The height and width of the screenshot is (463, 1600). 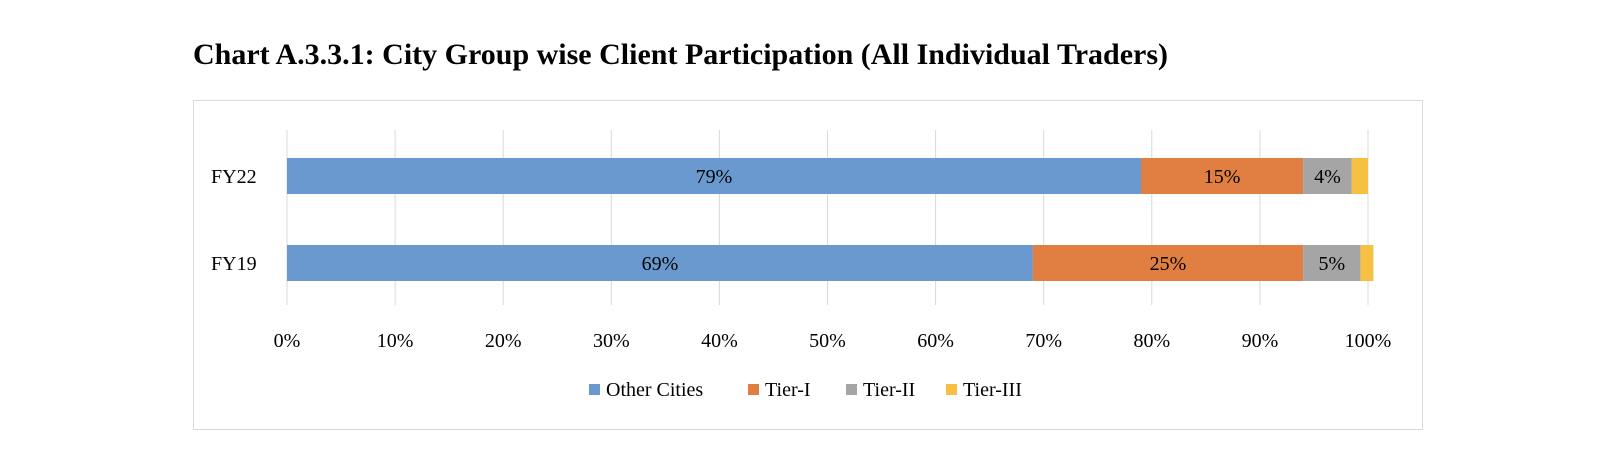 I want to click on legend-label: Tier-I, so click(x=788, y=390).